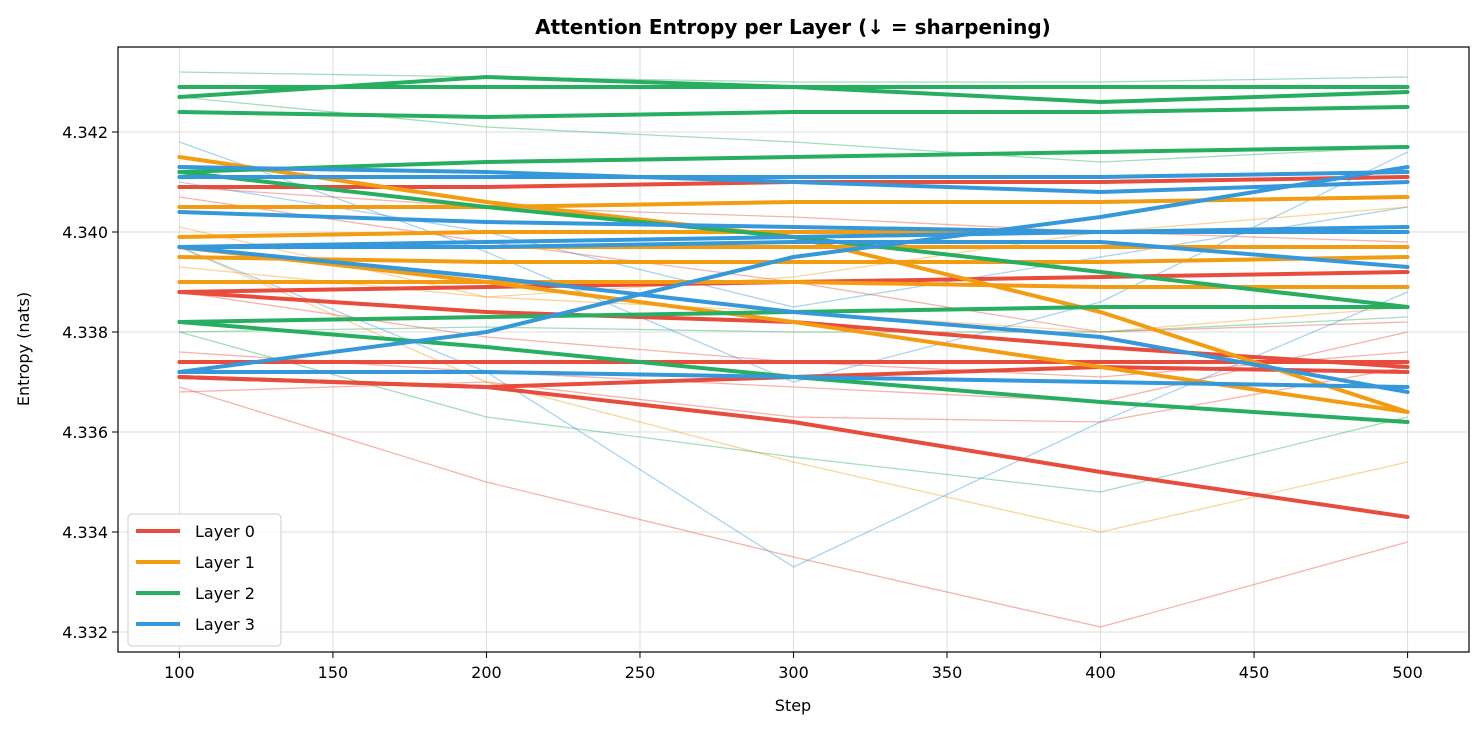 This screenshot has height=731, width=1484. Describe the element at coordinates (90, 382) in the screenshot. I see `y-axis-ticks: 4.332 4.334 4.336 4.338 4.340 4.342` at that location.